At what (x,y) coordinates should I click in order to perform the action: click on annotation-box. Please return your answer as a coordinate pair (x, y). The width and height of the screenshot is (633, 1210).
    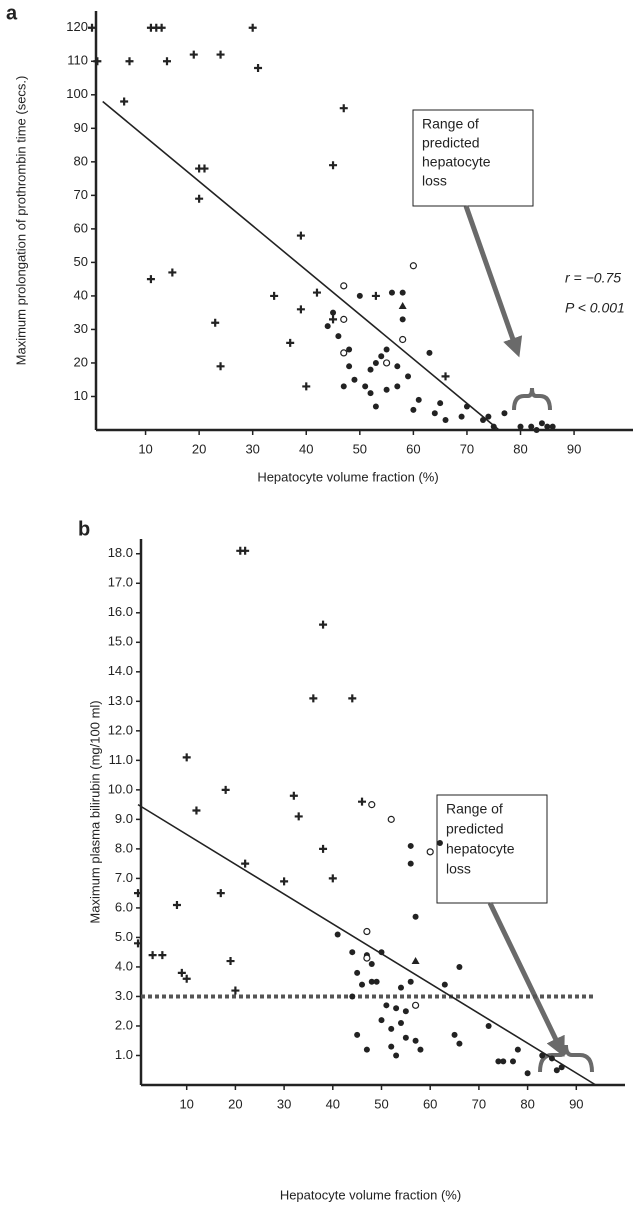
    Looking at the image, I should click on (473, 158).